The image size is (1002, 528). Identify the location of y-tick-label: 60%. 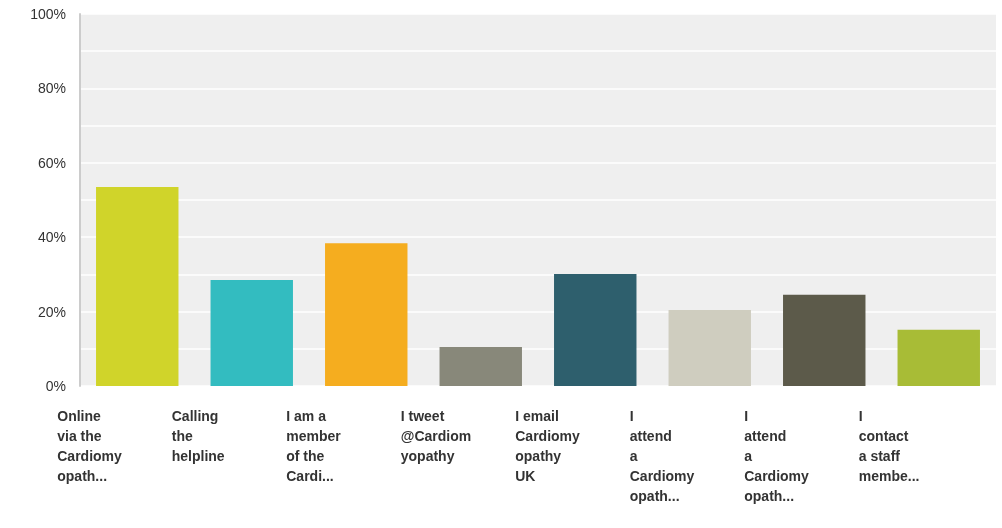
(51, 162).